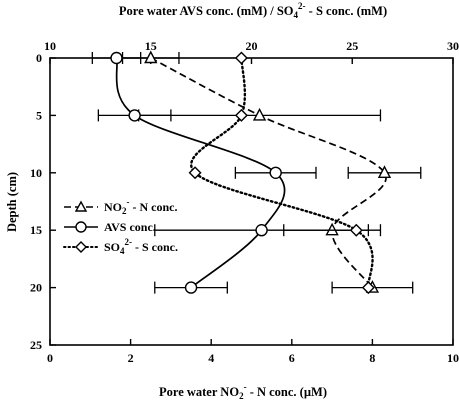 This screenshot has width=459, height=404. What do you see at coordinates (124, 211) in the screenshot?
I see `legend-label-nitrite-sub: 2` at bounding box center [124, 211].